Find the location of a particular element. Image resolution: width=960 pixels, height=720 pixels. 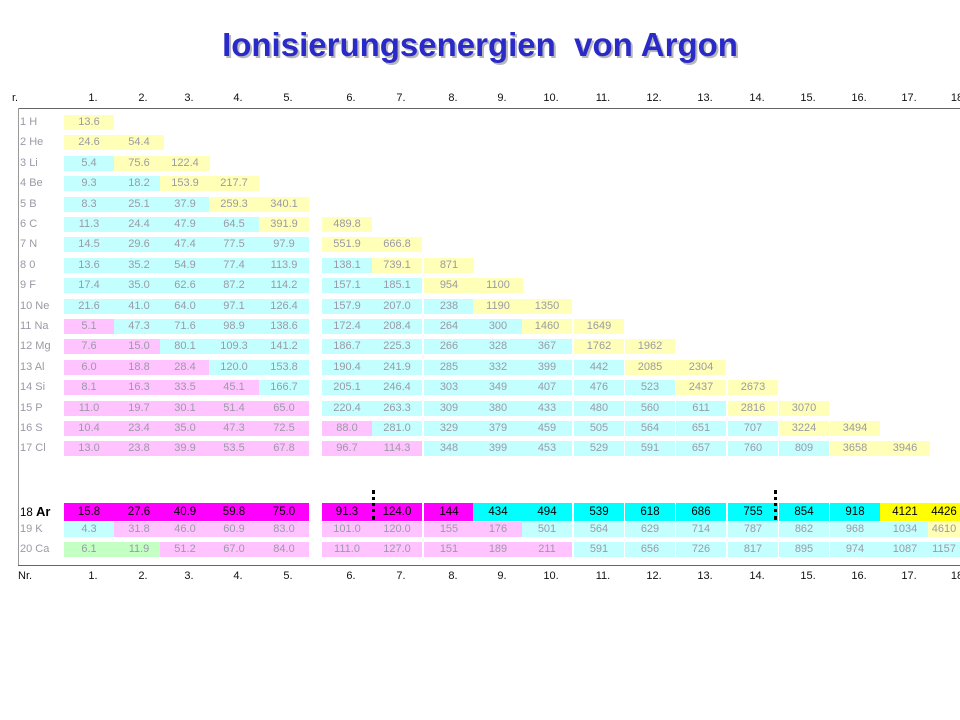

energy-cell: 854 is located at coordinates (804, 512).